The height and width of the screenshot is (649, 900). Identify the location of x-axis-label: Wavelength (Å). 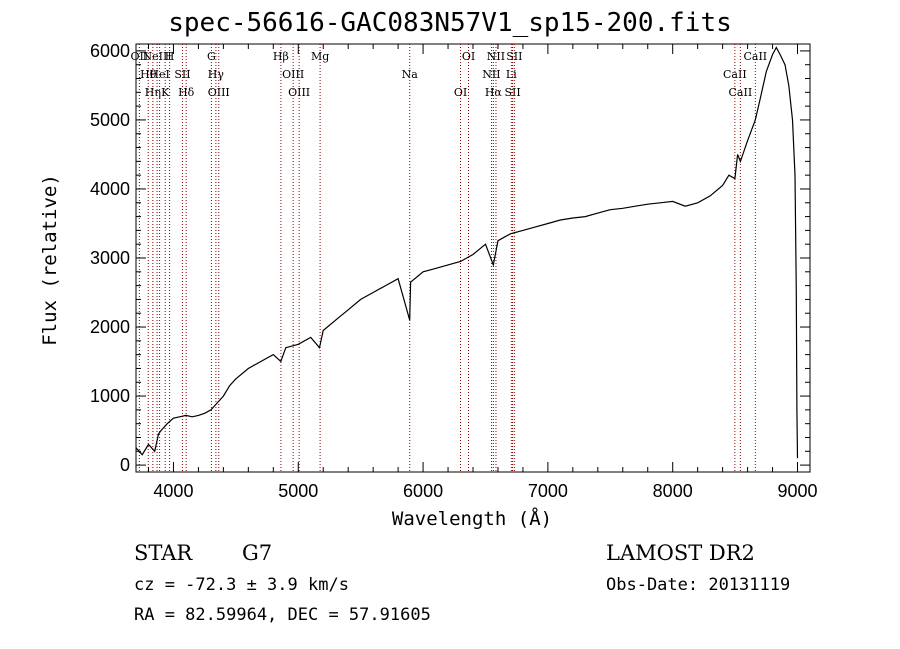
(472, 519).